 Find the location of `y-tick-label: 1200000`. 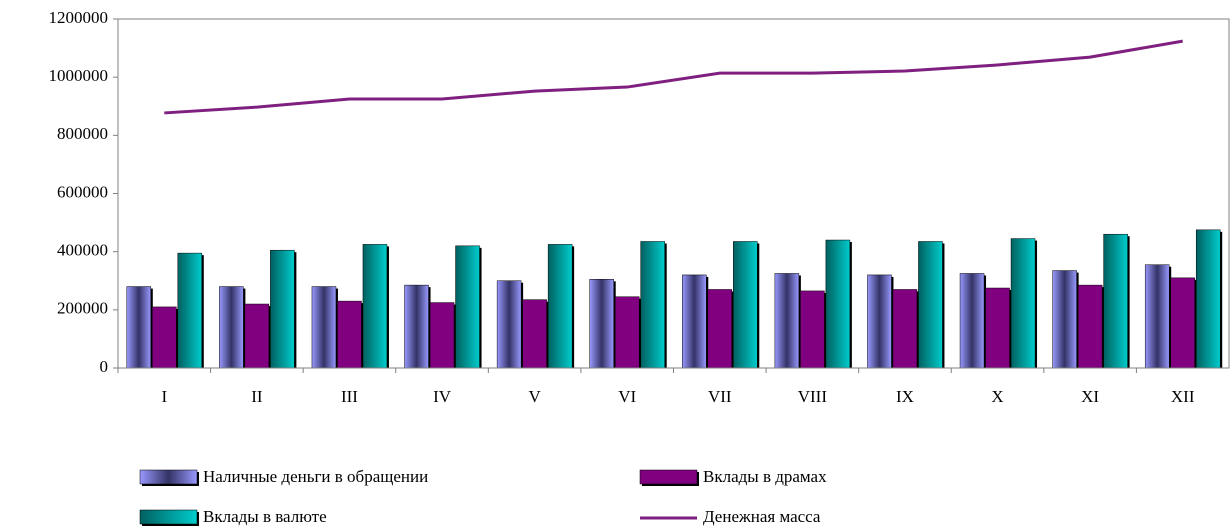

y-tick-label: 1200000 is located at coordinates (79, 17).